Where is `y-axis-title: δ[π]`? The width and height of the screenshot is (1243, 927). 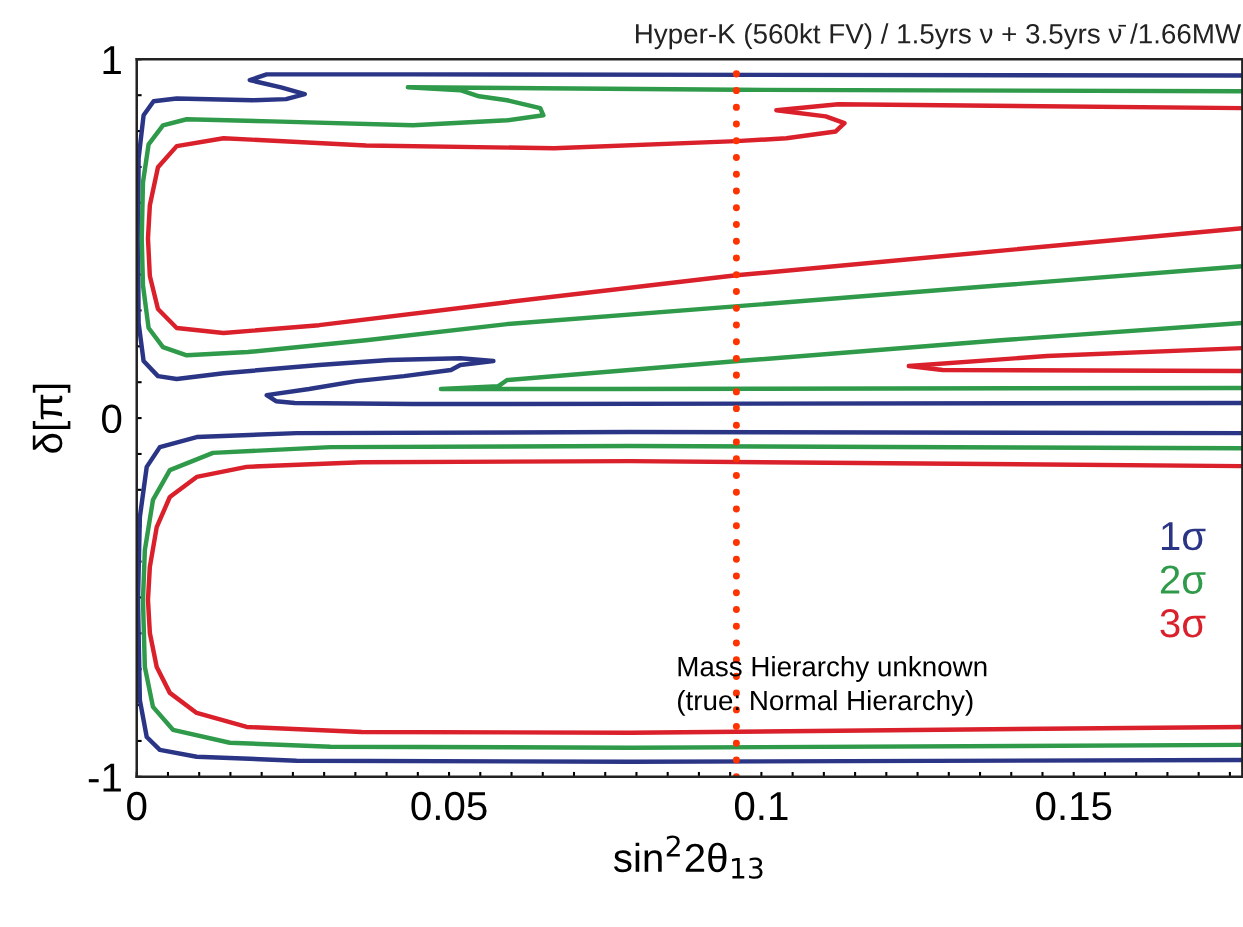 y-axis-title: δ[π] is located at coordinates (51, 418).